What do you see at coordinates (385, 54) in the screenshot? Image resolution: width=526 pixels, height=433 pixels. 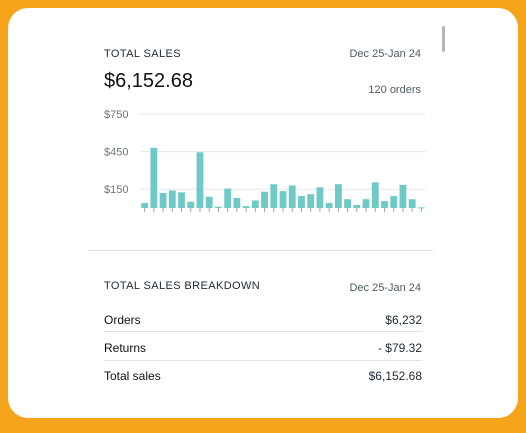 I see `total-sales-date-range: Dec 25-Jan 24` at bounding box center [385, 54].